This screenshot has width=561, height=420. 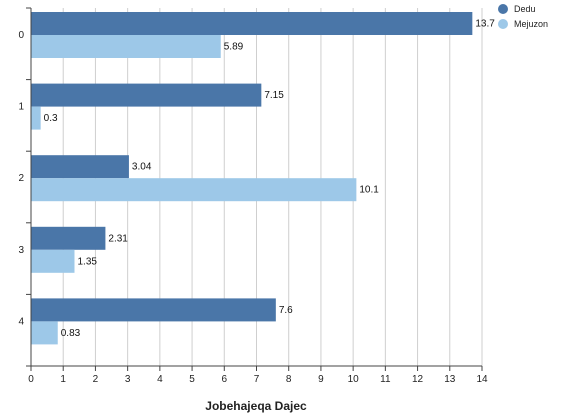 What do you see at coordinates (21, 35) in the screenshot?
I see `y-tick-label: 0` at bounding box center [21, 35].